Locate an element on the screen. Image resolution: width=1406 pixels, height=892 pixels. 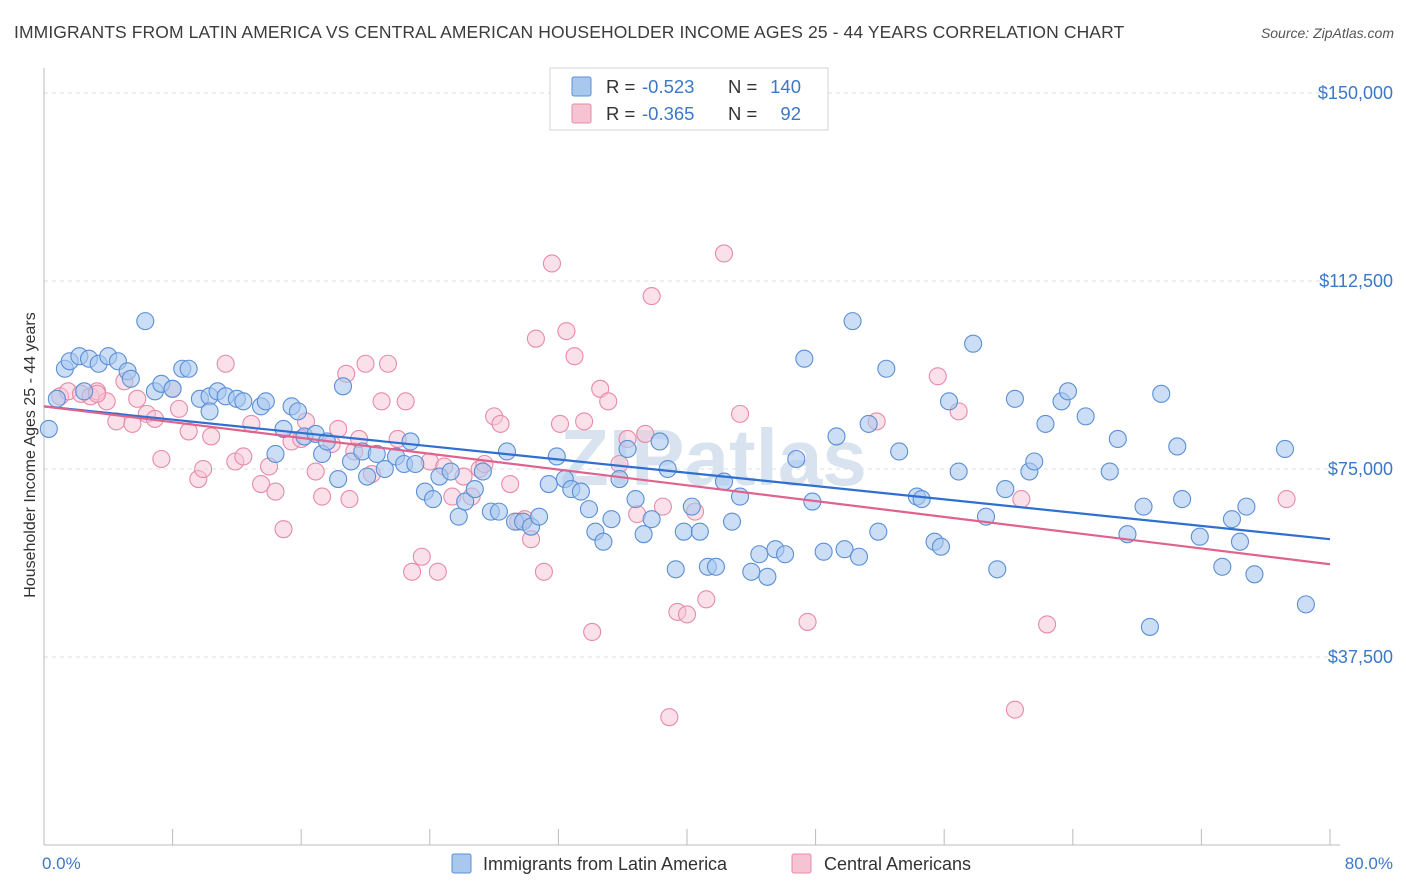
legend-swatch-blue is located at coordinates (581, 86).